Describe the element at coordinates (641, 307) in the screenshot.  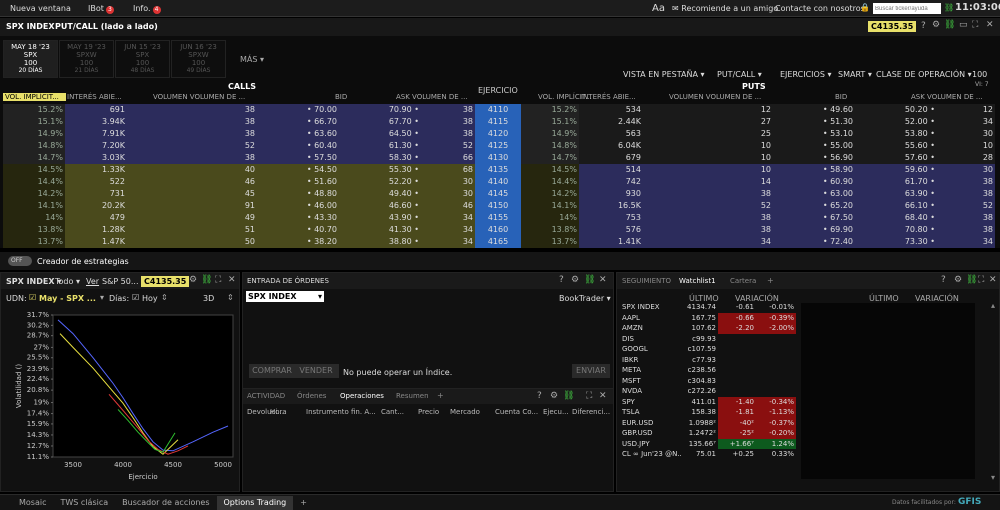
I see `watchlist-symbol: SPX INDEX` at that location.